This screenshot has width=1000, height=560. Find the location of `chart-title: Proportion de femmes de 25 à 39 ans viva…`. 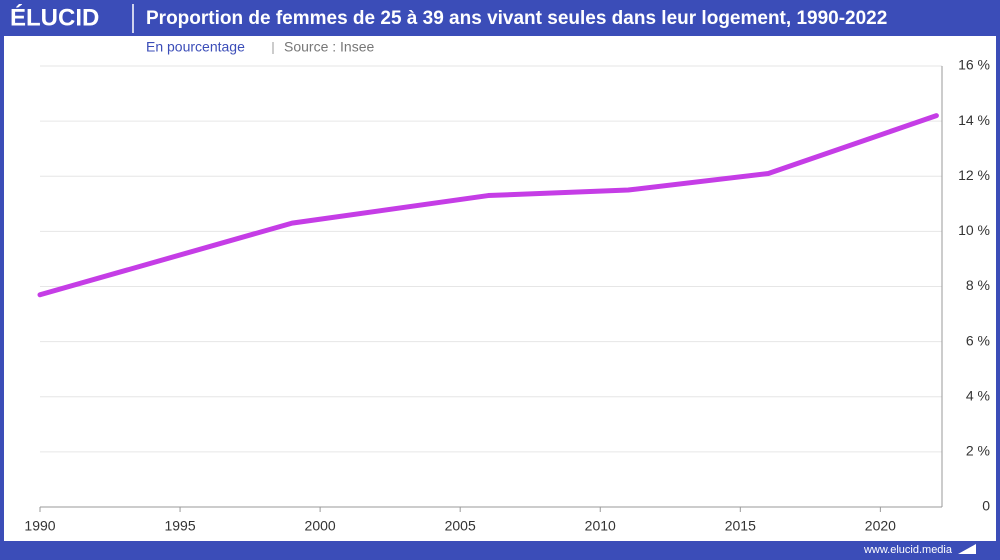

chart-title: Proportion de femmes de 25 à 39 ans viva… is located at coordinates (516, 18).